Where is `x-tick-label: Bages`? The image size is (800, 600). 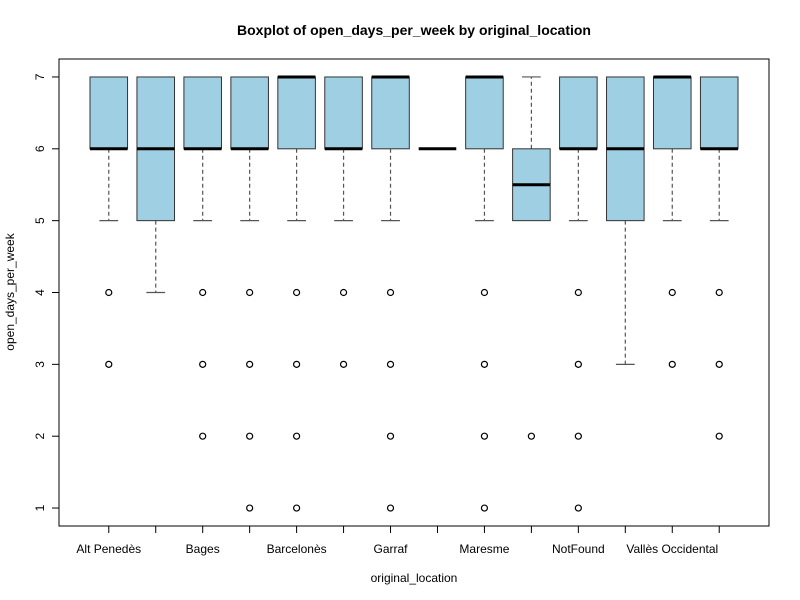 x-tick-label: Bages is located at coordinates (203, 549).